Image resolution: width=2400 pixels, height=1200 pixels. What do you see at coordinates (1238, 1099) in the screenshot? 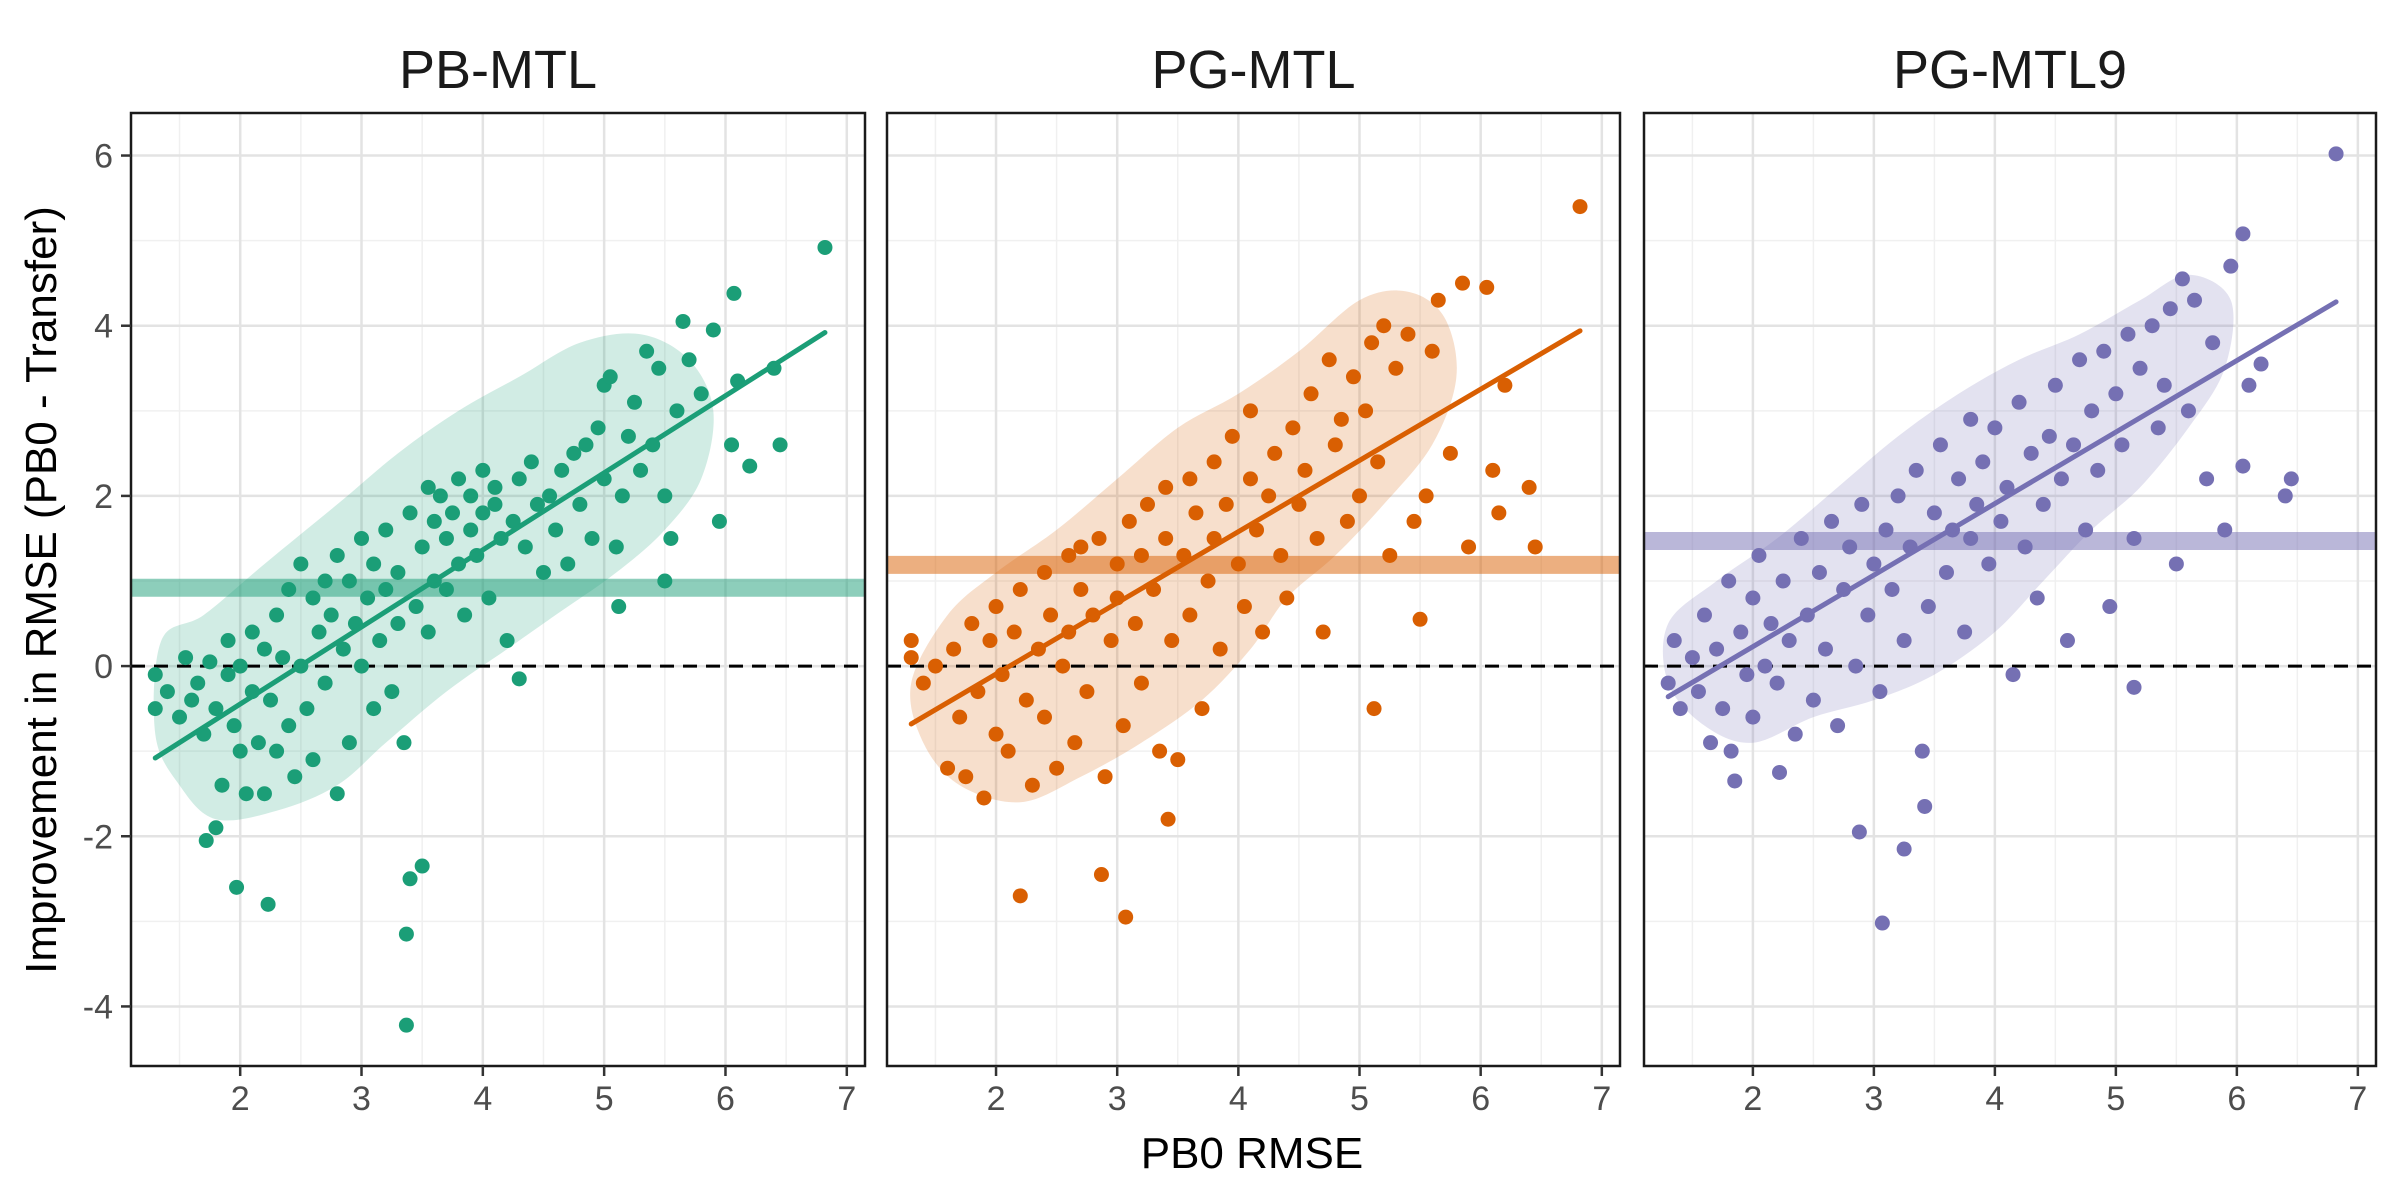
I see `x-tick-label: 4` at bounding box center [1238, 1099].